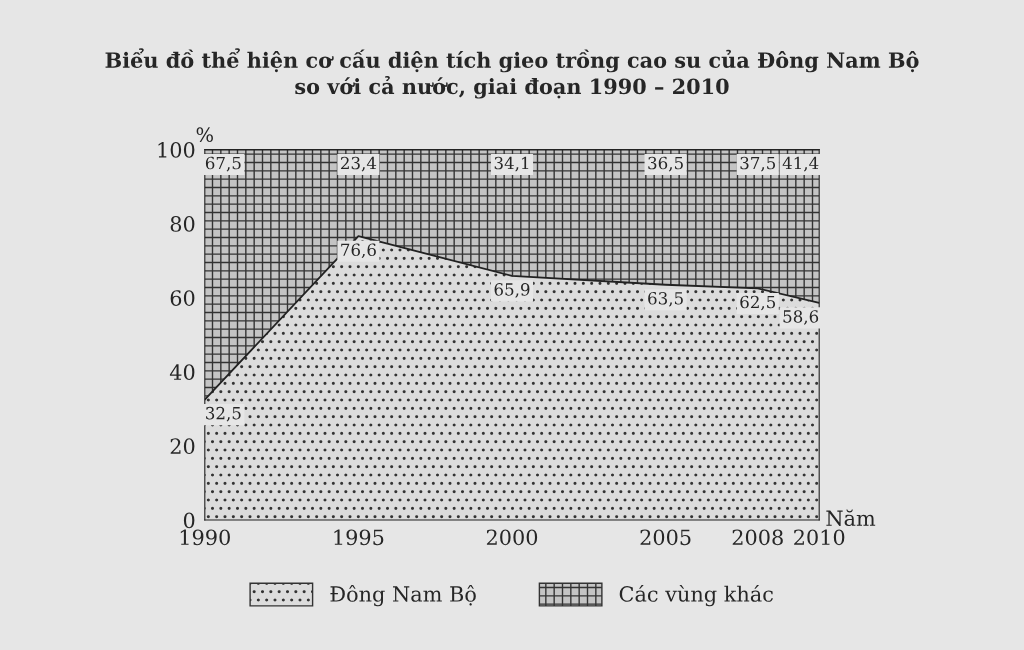 This screenshot has width=1024, height=650. What do you see at coordinates (223, 414) in the screenshot?
I see `data-label: 32,5` at bounding box center [223, 414].